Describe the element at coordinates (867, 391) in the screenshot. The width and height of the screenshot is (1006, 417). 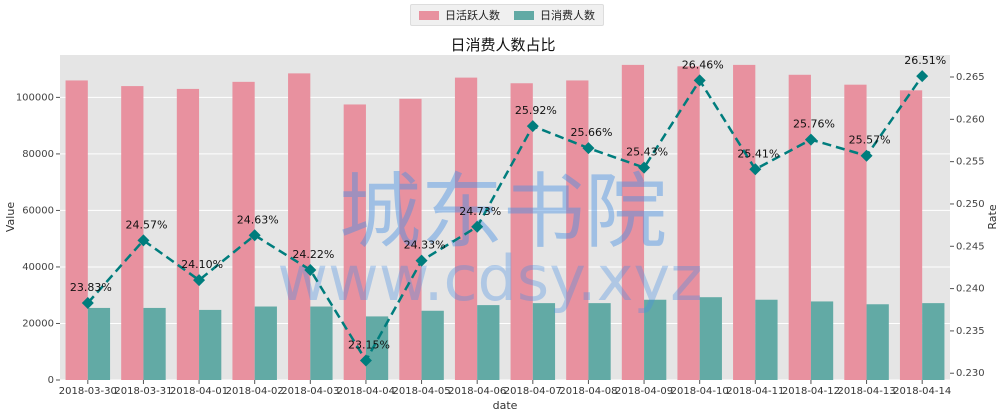
I see `x-tick-label: 2018-04-13` at that location.